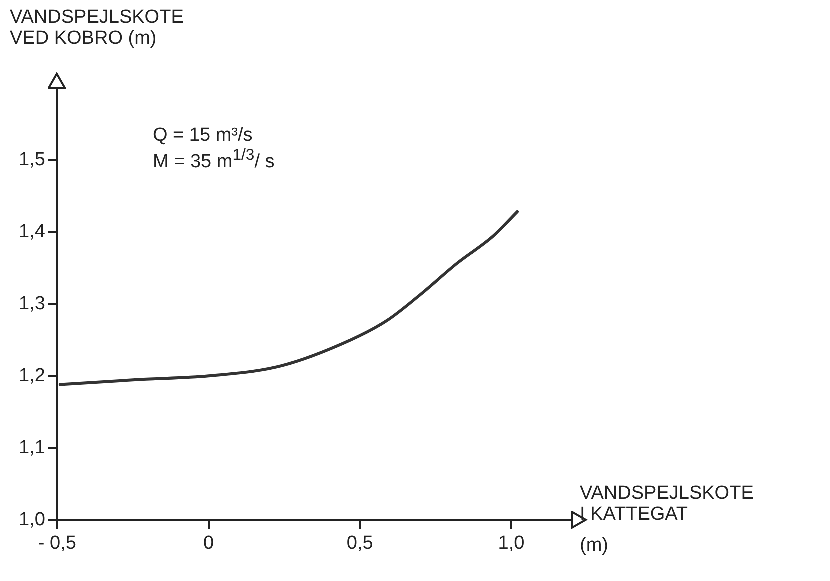  What do you see at coordinates (32, 447) in the screenshot?
I see `y-tick-label: 1,1` at bounding box center [32, 447].